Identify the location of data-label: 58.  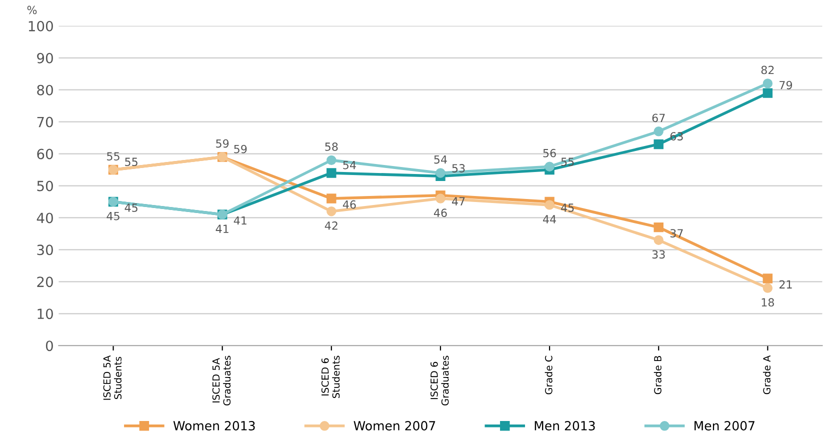
(331, 146).